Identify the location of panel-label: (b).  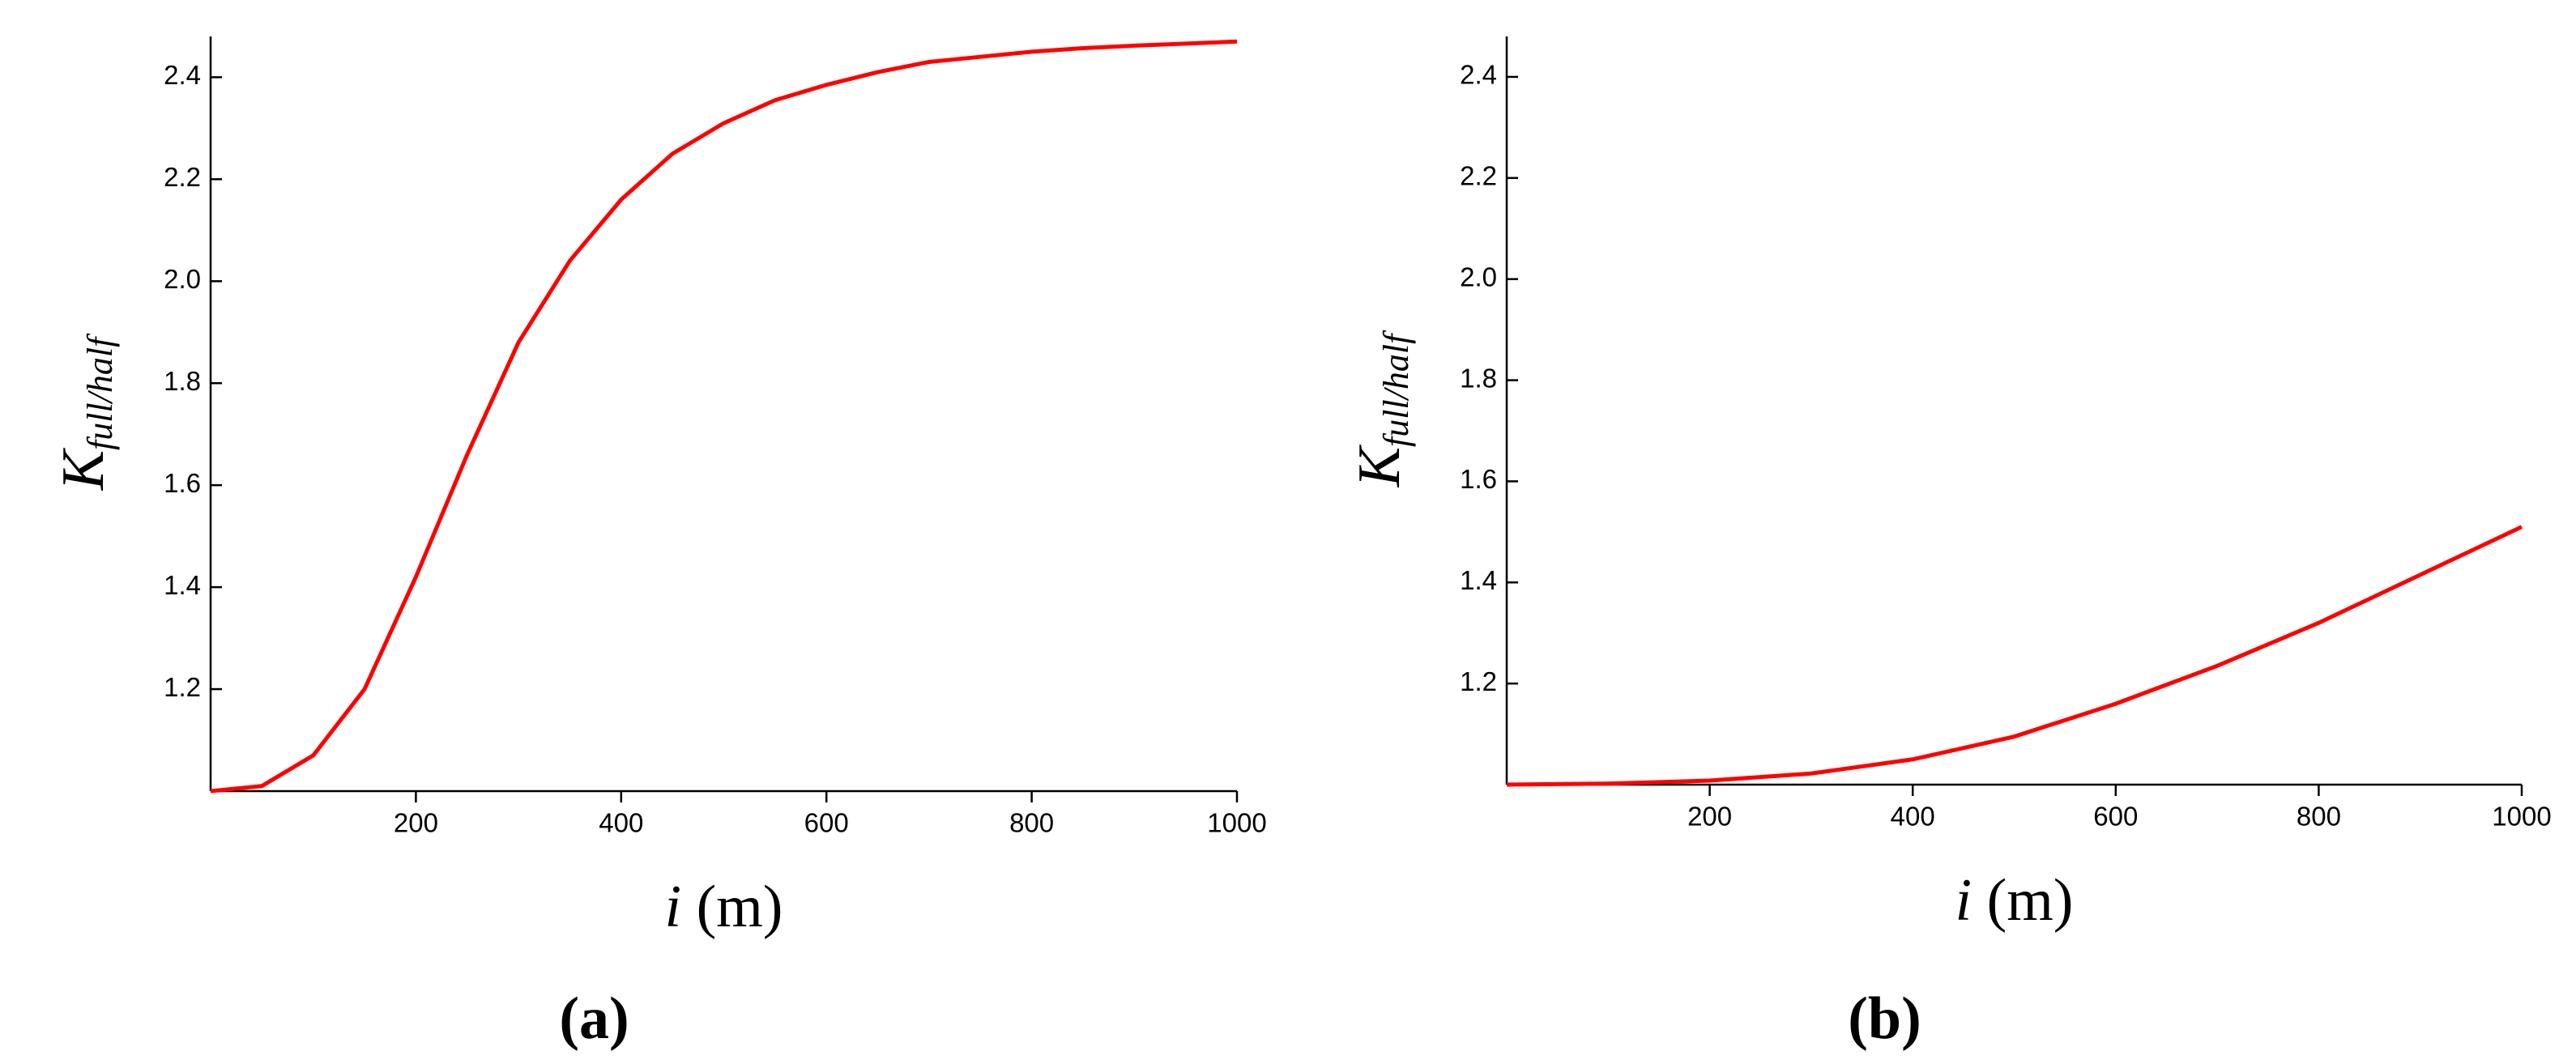
(1885, 1018).